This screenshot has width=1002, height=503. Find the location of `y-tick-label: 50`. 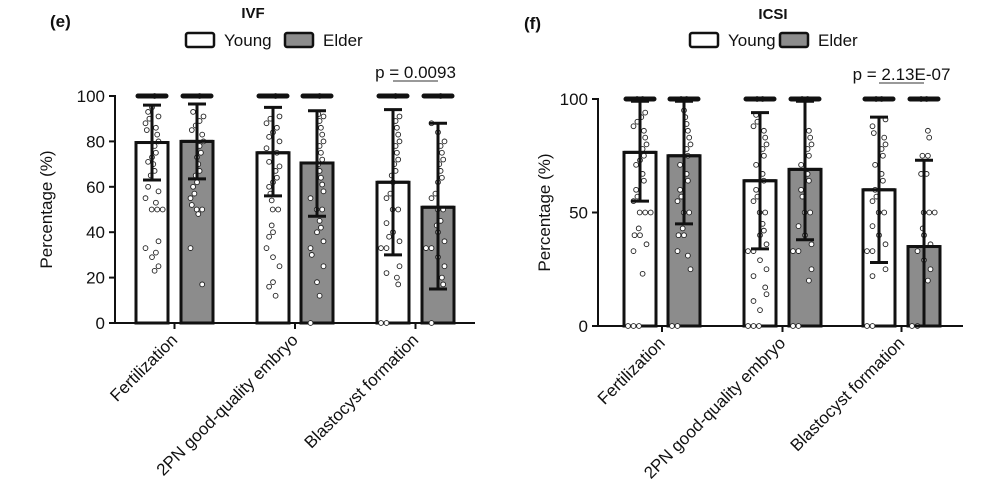

y-tick-label: 50 is located at coordinates (578, 213).